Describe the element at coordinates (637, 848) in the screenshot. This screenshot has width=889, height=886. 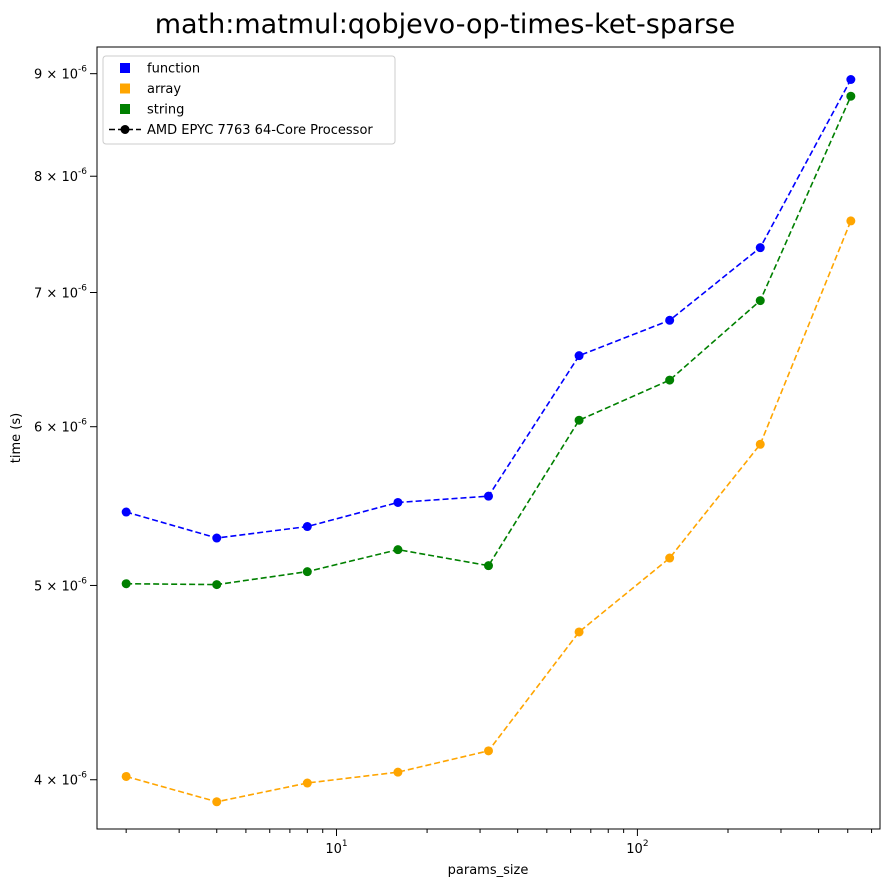
I see `x-tick-label: 10²` at that location.